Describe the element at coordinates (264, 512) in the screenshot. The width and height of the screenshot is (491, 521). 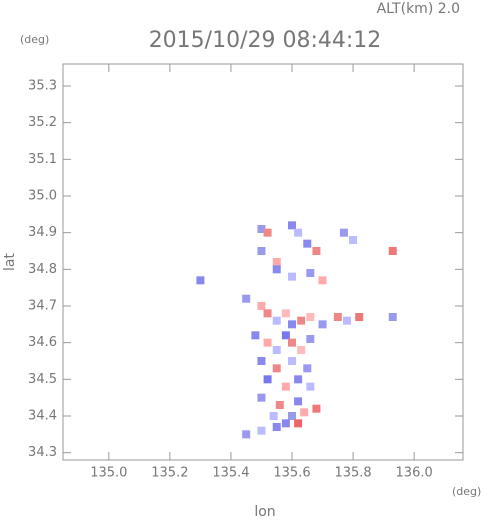
I see `x-axis-label: lon` at that location.